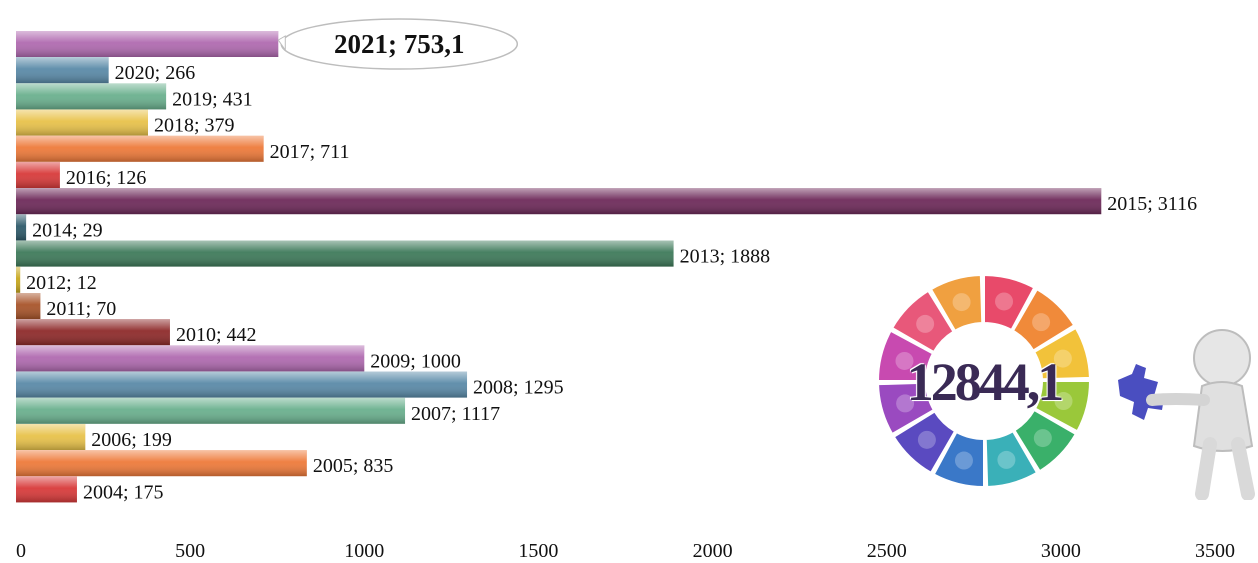 The image size is (1258, 563). Describe the element at coordinates (190, 551) in the screenshot. I see `x-tick-label-500: 500` at that location.